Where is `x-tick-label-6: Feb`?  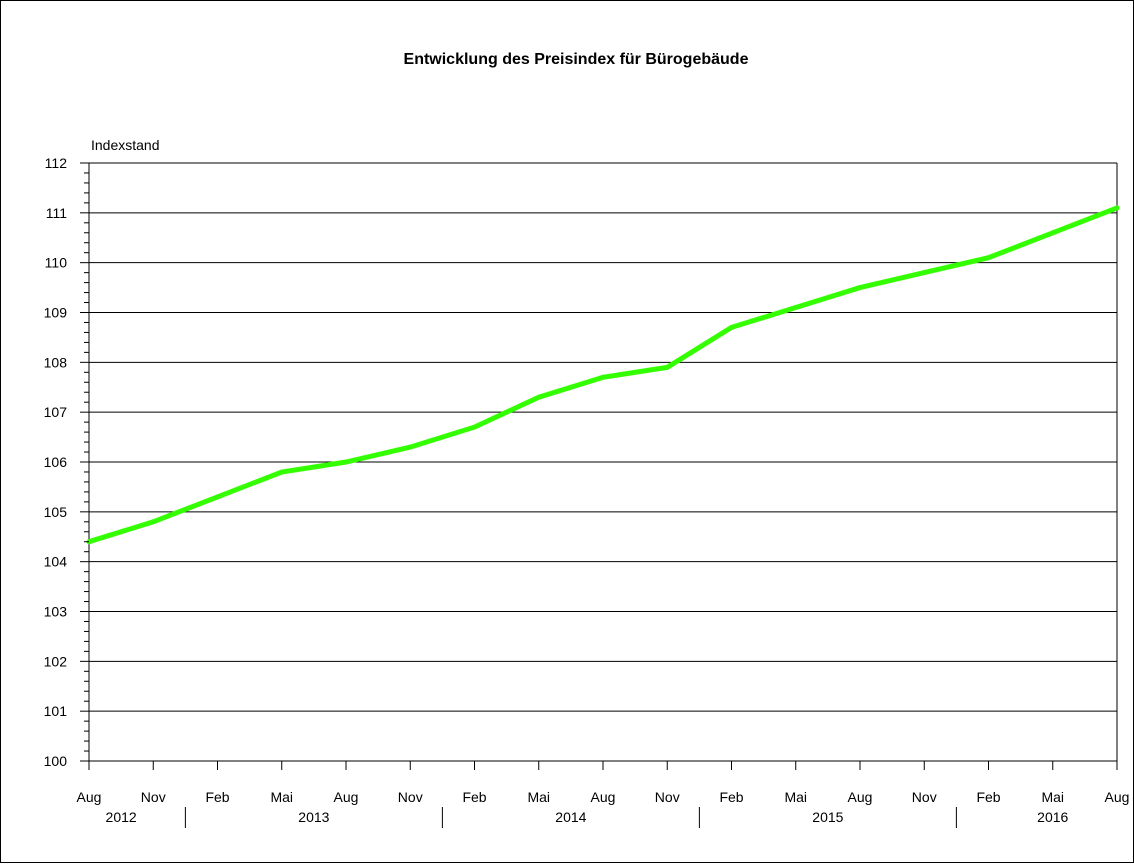
x-tick-label-6: Feb is located at coordinates (474, 797).